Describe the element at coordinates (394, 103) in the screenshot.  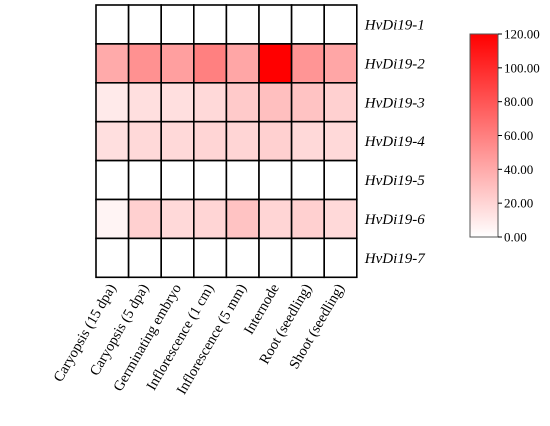
I see `row-label: HvDi19-3` at that location.